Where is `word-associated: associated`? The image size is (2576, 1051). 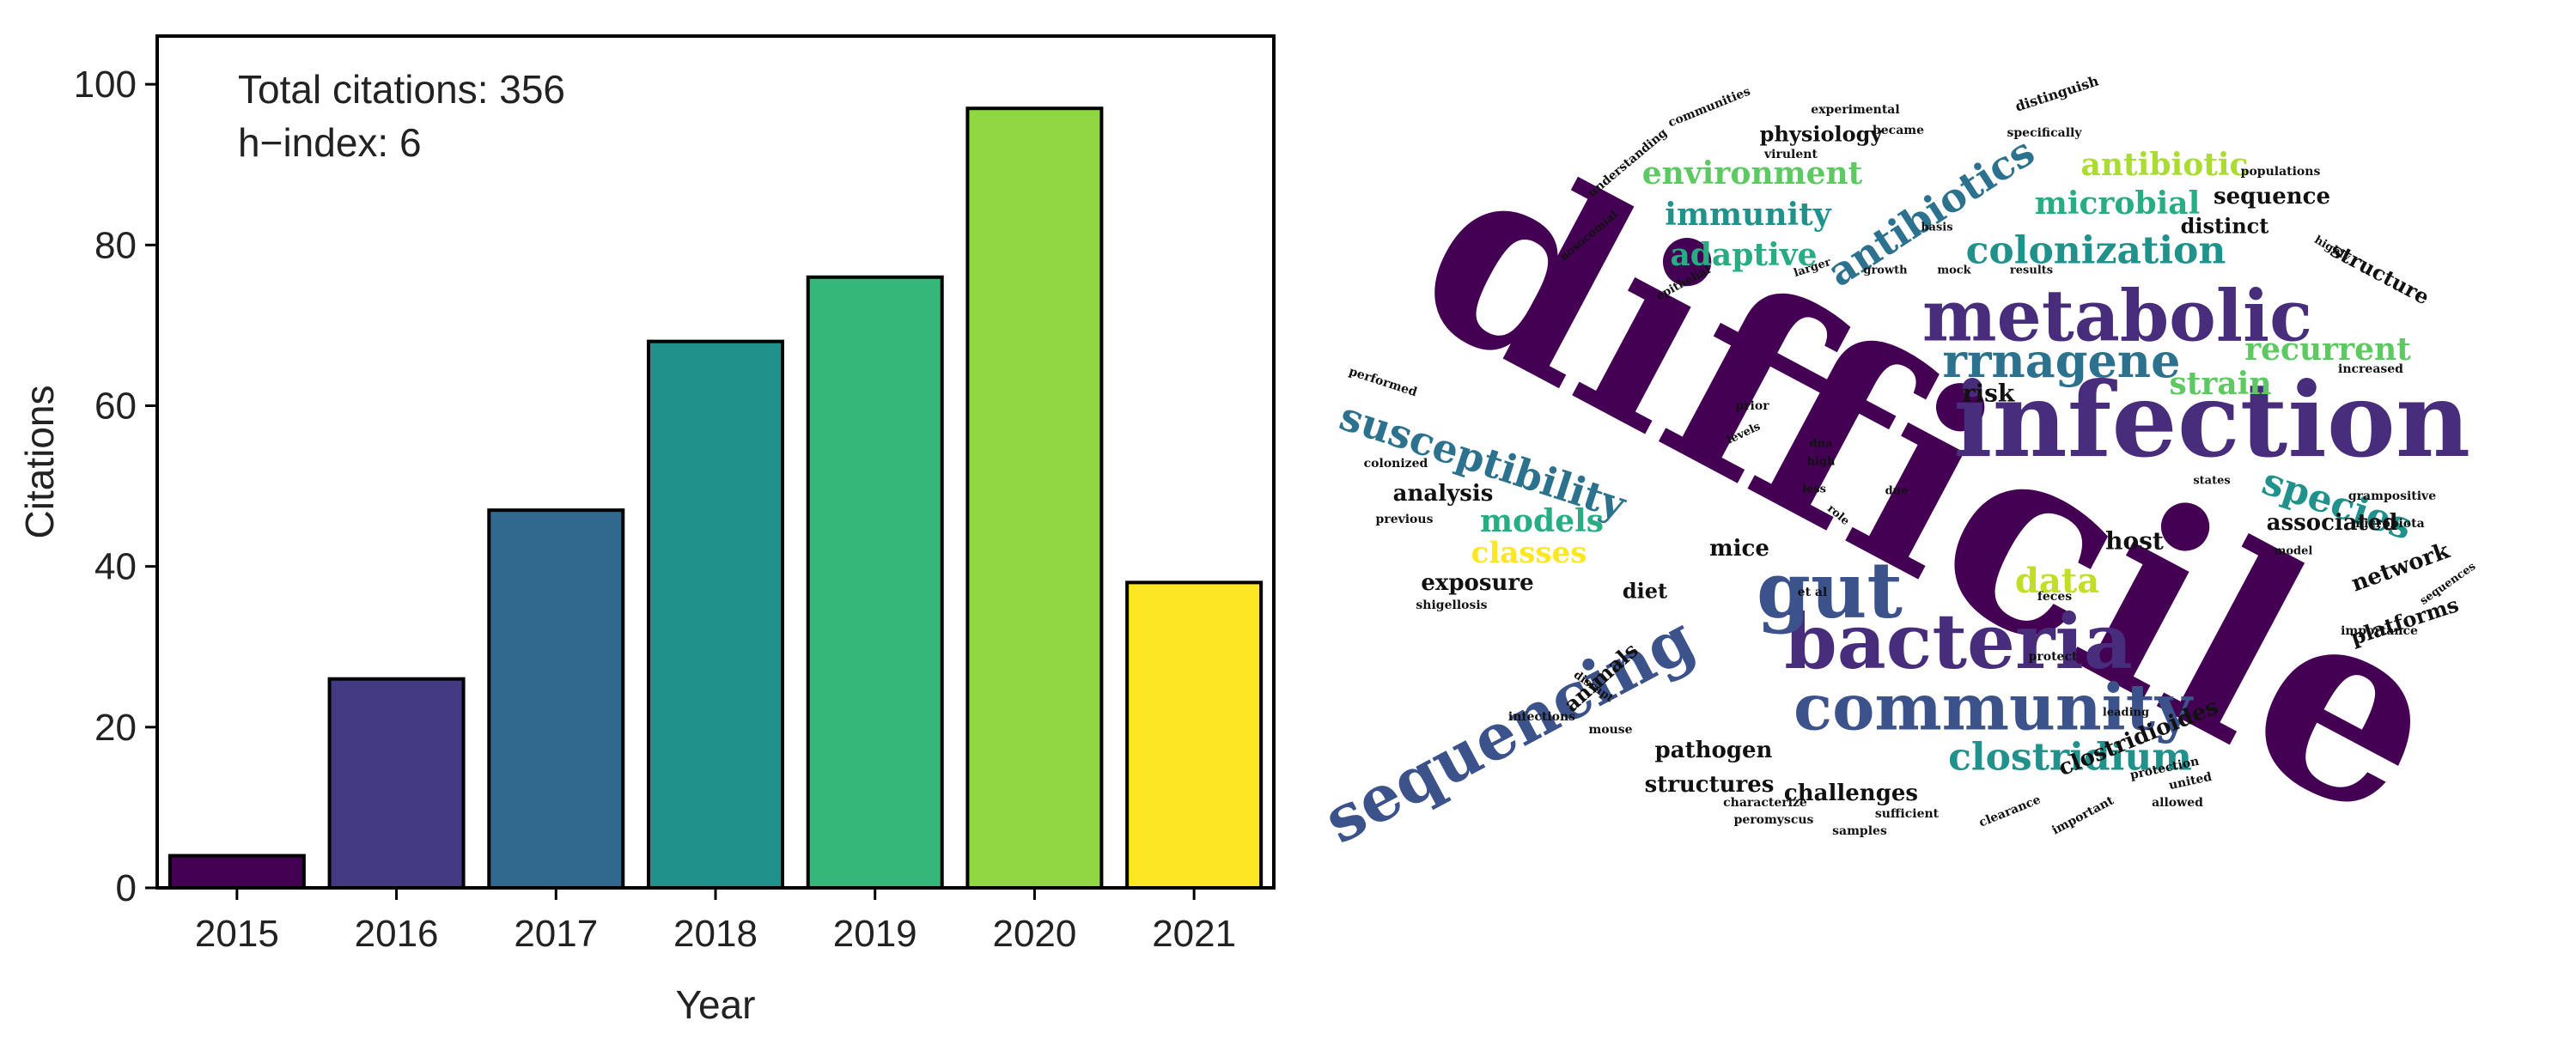
word-associated: associated is located at coordinates (2332, 523).